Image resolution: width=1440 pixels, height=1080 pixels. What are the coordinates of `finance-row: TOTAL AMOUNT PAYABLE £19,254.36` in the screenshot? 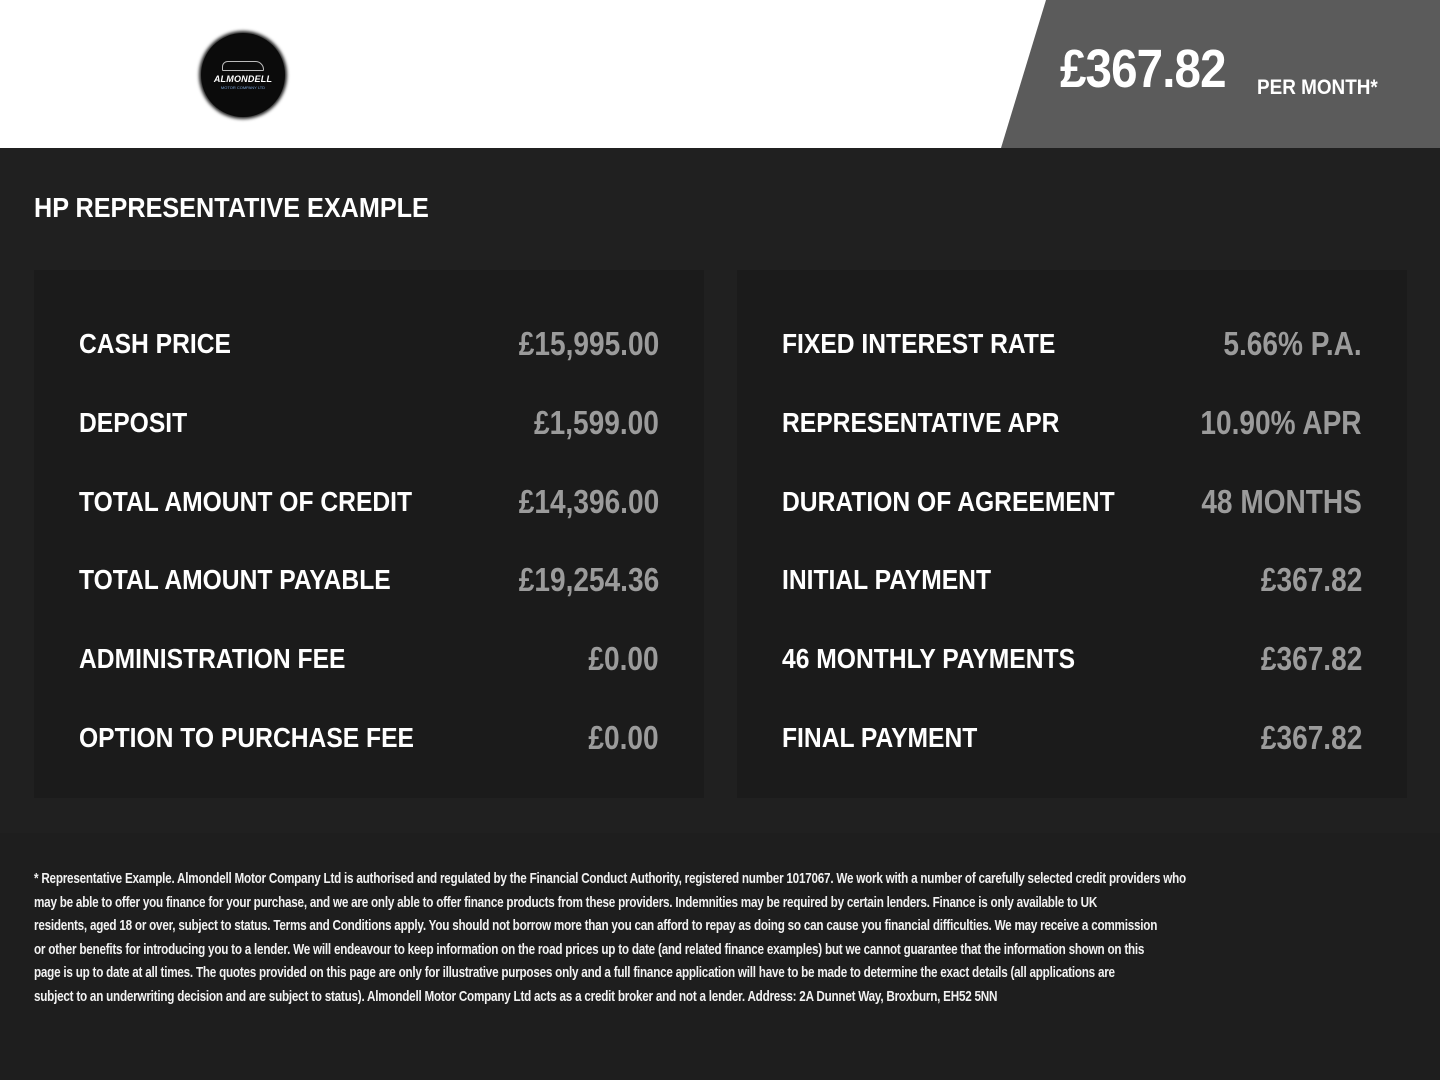 It's located at (369, 580).